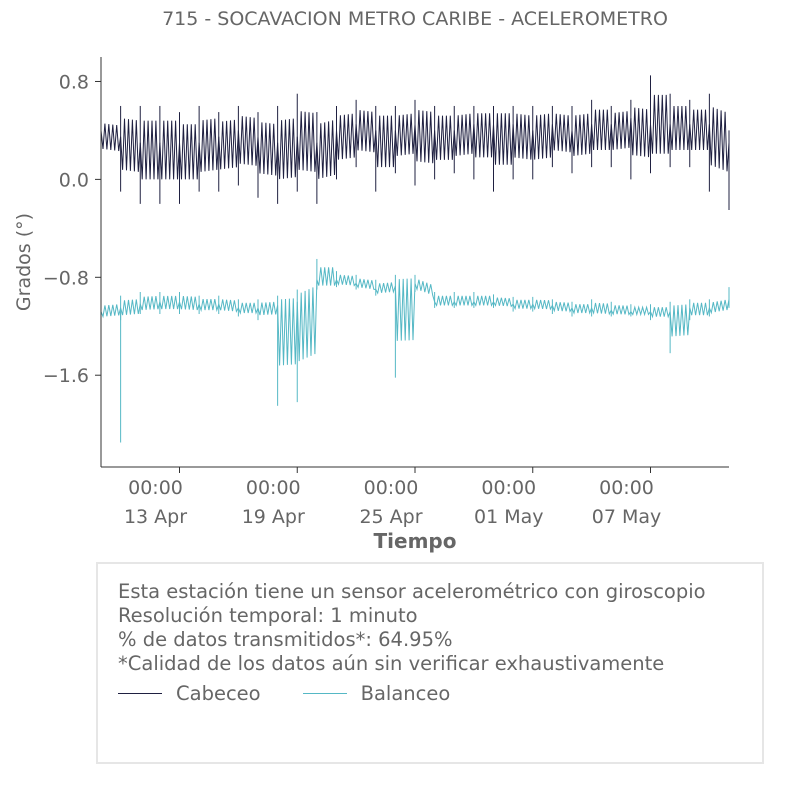 The width and height of the screenshot is (806, 806). Describe the element at coordinates (140, 693) in the screenshot. I see `legend-swatch-cabeceo` at that location.